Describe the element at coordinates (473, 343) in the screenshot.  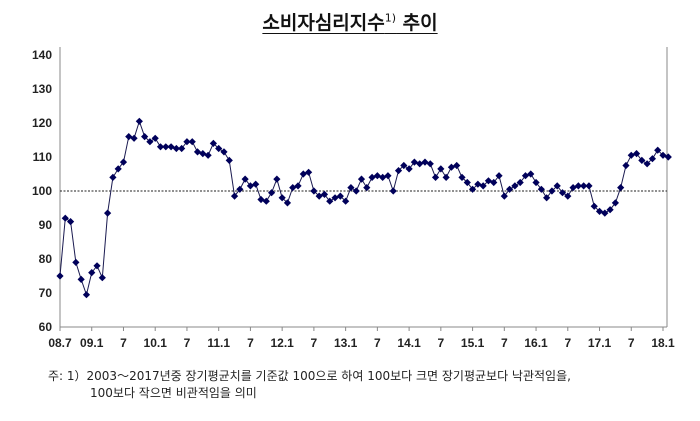
I see `x-tick-label: 15.1` at that location.